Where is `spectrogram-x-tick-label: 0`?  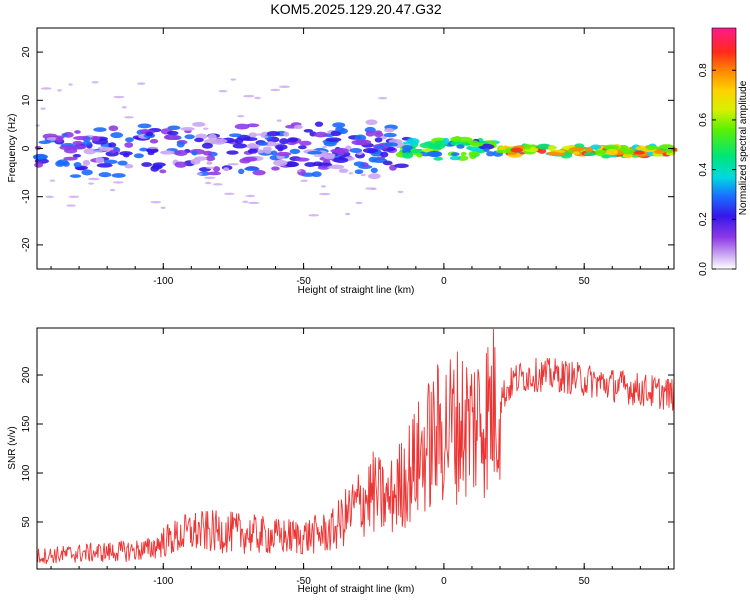
spectrogram-x-tick-label: 0 is located at coordinates (444, 281).